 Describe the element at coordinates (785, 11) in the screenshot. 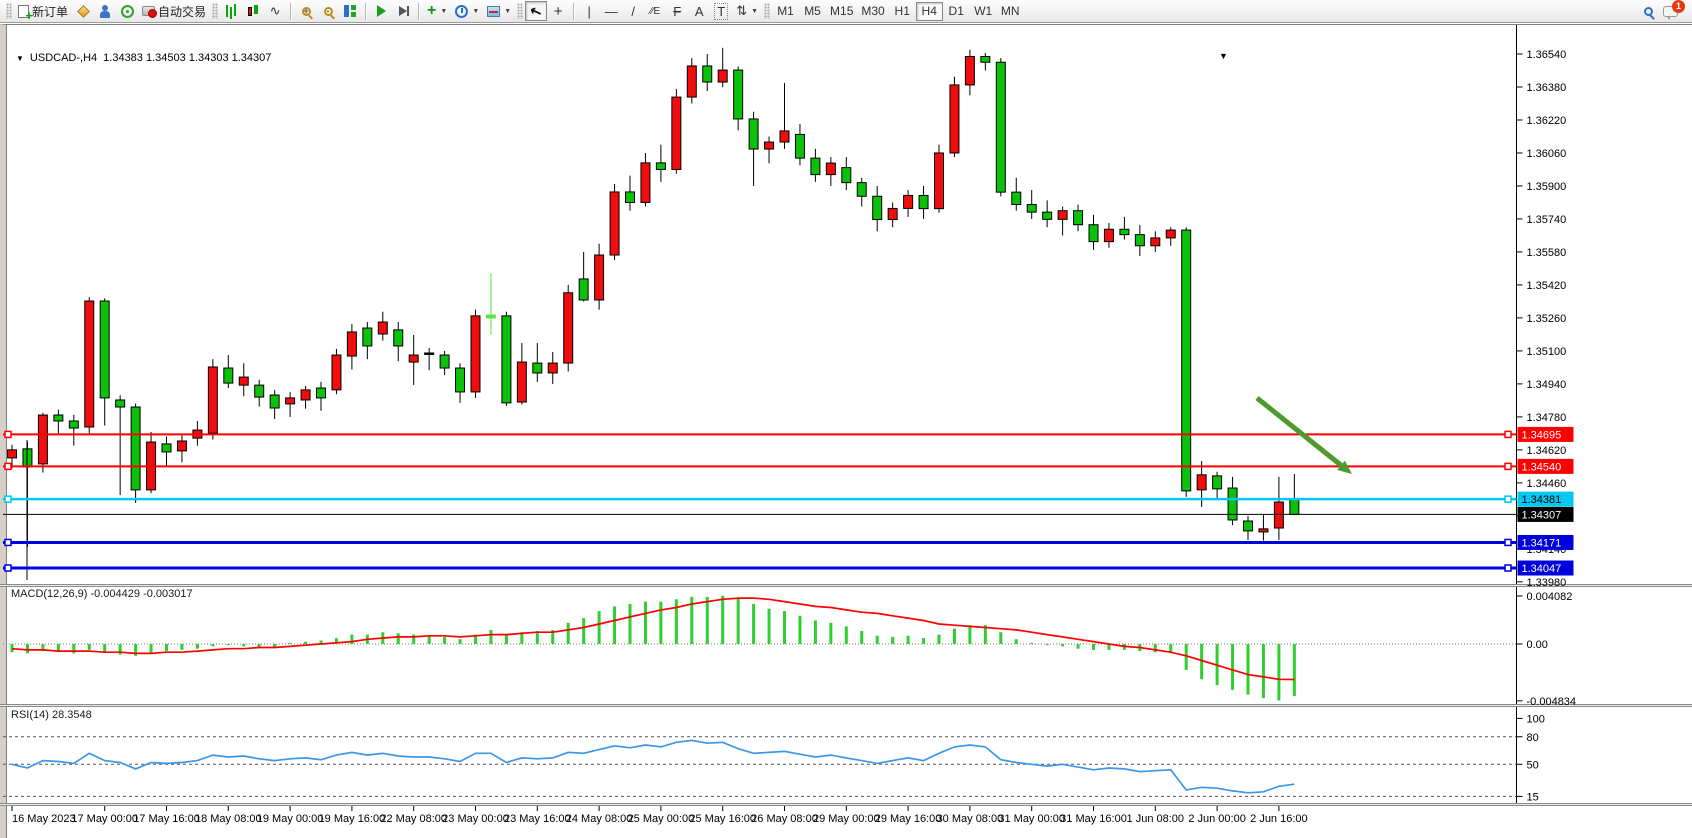

I see `timeframe-m1: M1` at that location.